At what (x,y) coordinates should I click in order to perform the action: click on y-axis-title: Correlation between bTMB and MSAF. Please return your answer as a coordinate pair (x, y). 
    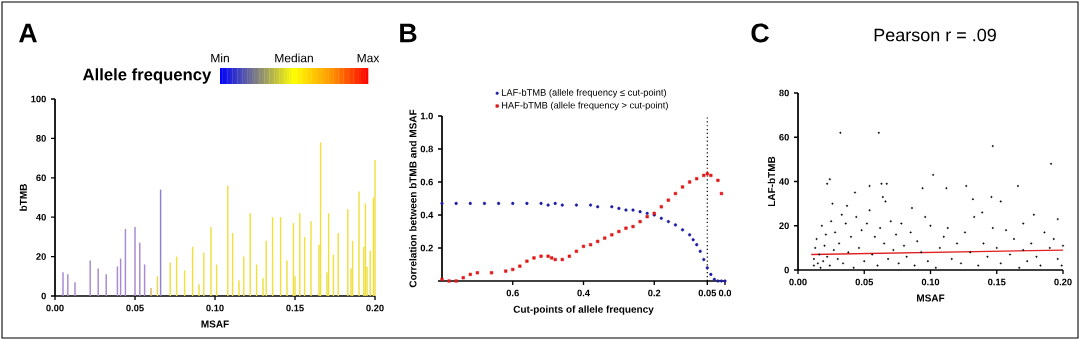
    Looking at the image, I should click on (413, 198).